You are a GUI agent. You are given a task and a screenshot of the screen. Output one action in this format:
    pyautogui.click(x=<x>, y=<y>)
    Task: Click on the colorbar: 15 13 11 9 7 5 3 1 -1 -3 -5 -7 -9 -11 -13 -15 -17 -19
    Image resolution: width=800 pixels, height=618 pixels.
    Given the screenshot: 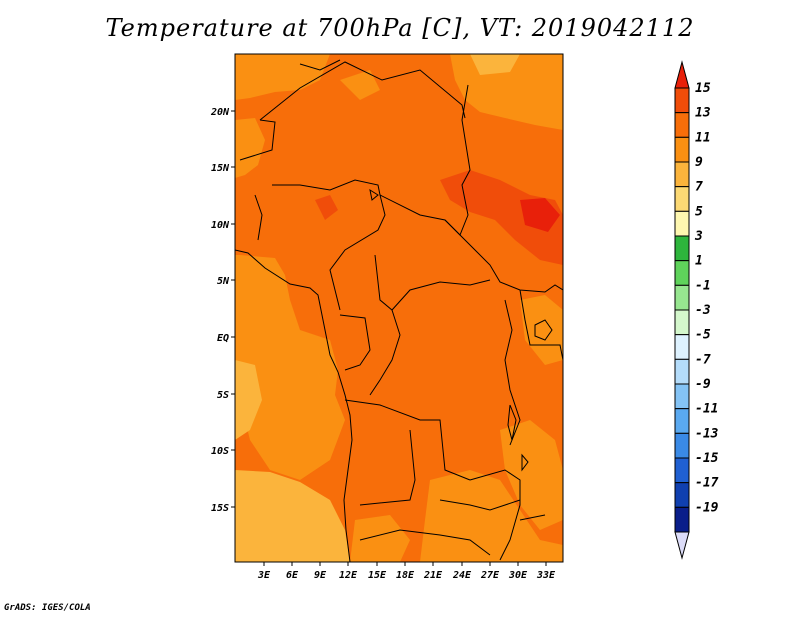 What is the action you would take?
    pyautogui.click(x=696, y=310)
    